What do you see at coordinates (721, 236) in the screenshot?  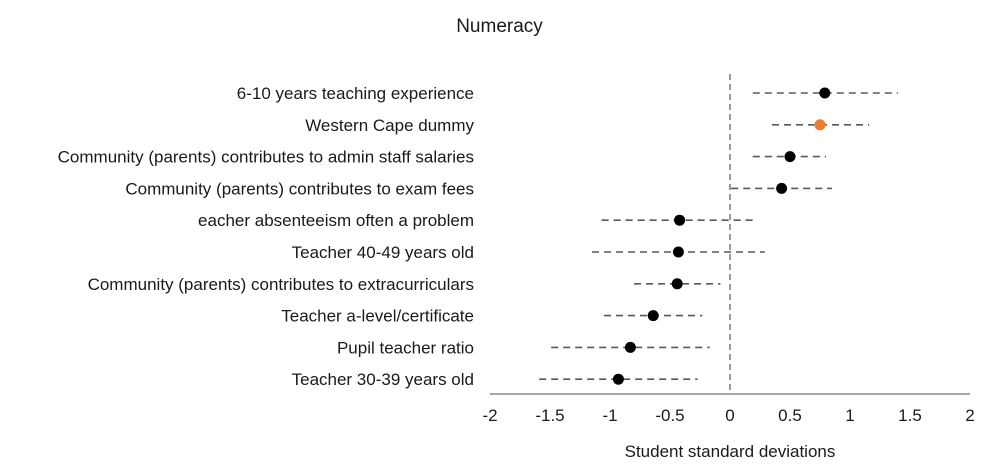 I see `point-estimates` at bounding box center [721, 236].